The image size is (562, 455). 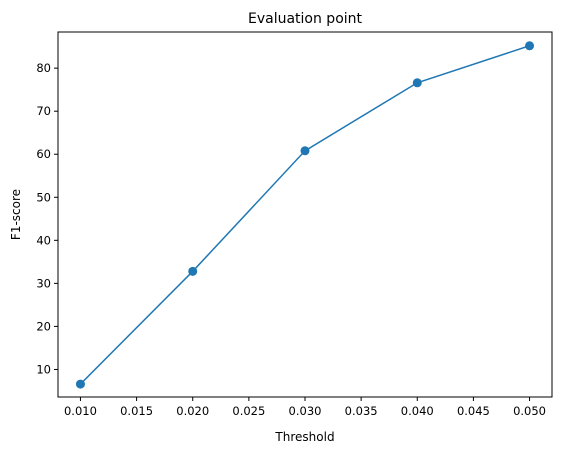 What do you see at coordinates (43, 197) in the screenshot?
I see `y-tick-label: 50` at bounding box center [43, 197].